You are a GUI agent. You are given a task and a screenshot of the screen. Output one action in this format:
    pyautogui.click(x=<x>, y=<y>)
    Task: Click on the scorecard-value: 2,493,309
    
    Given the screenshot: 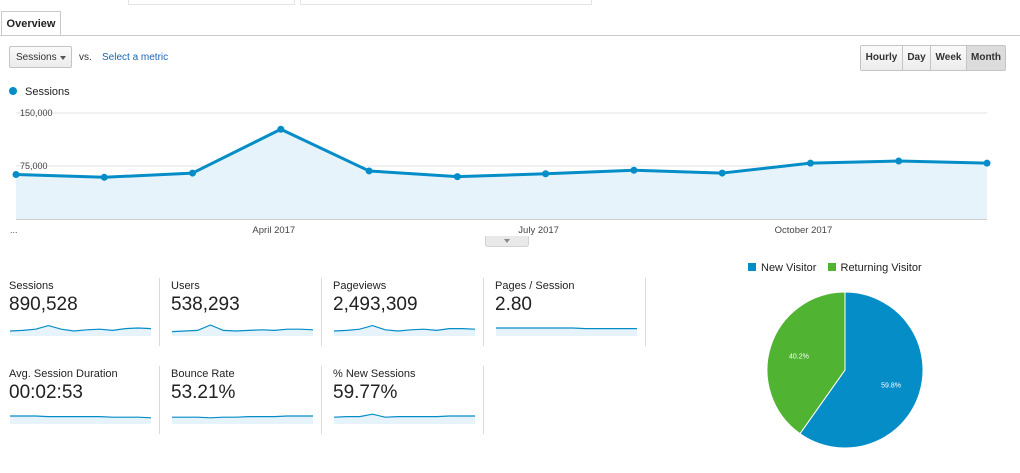 What is the action you would take?
    pyautogui.click(x=375, y=304)
    